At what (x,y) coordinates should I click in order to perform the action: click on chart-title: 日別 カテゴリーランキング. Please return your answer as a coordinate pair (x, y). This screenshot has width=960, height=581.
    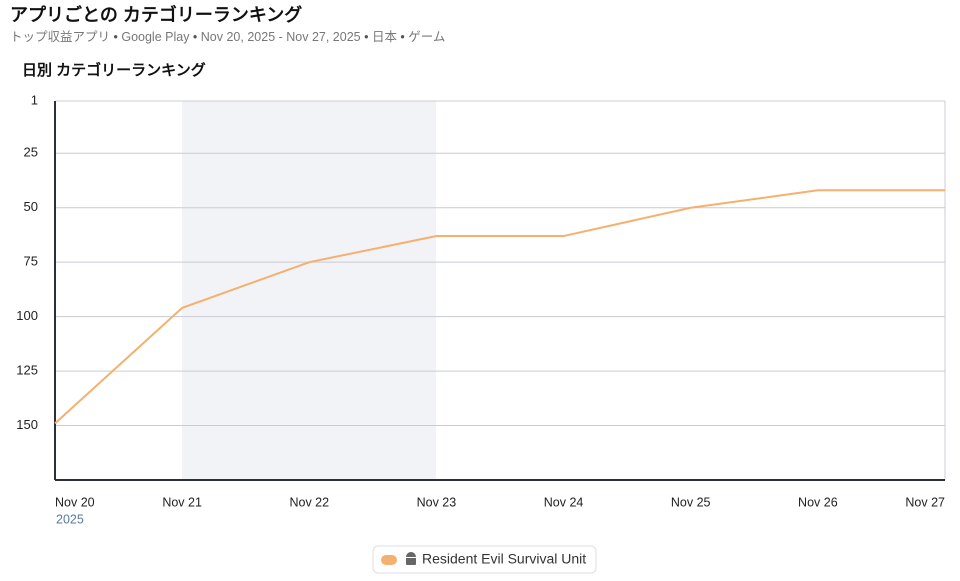
    Looking at the image, I should click on (114, 70).